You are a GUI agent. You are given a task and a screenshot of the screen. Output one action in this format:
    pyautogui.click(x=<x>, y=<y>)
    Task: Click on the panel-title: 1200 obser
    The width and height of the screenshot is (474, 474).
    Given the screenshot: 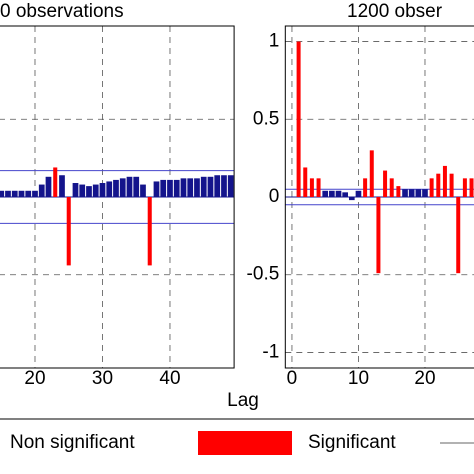 What is the action you would take?
    pyautogui.click(x=395, y=11)
    